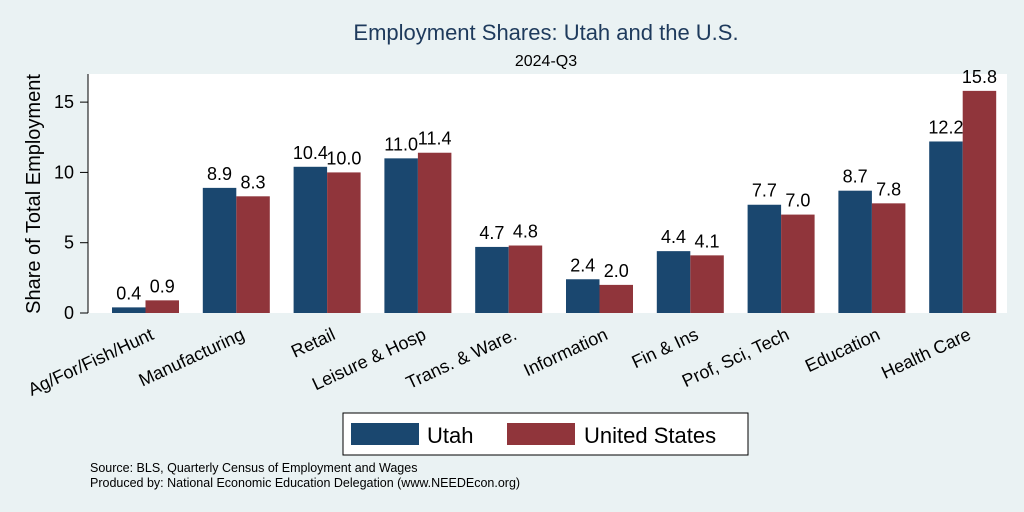 The image size is (1024, 512). I want to click on data-label-us-5: 2.0, so click(616, 271).